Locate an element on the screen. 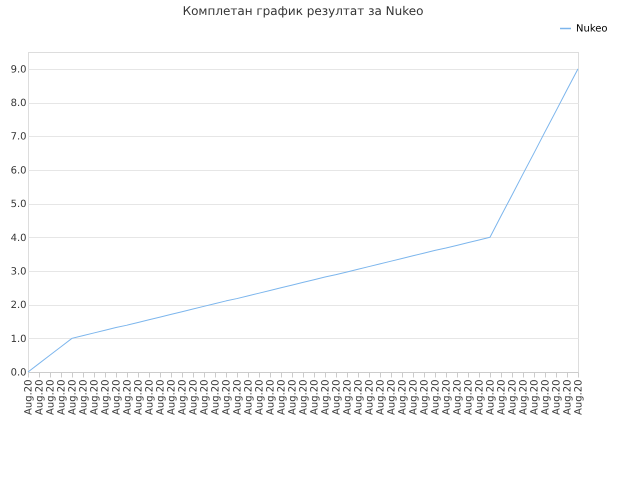 This screenshot has height=480, width=640. y-tick-label: 8.0 is located at coordinates (18, 104).